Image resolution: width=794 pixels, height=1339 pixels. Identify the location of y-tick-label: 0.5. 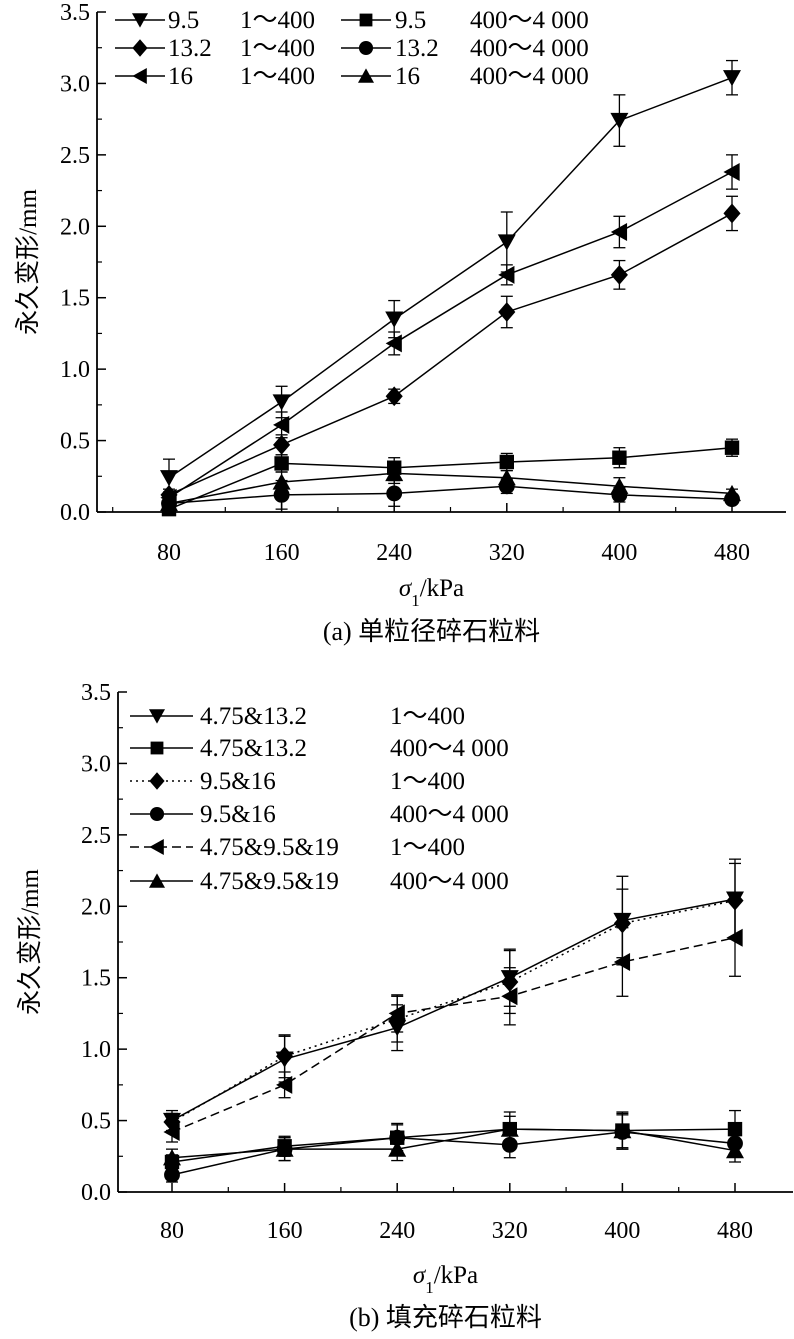
(75, 442).